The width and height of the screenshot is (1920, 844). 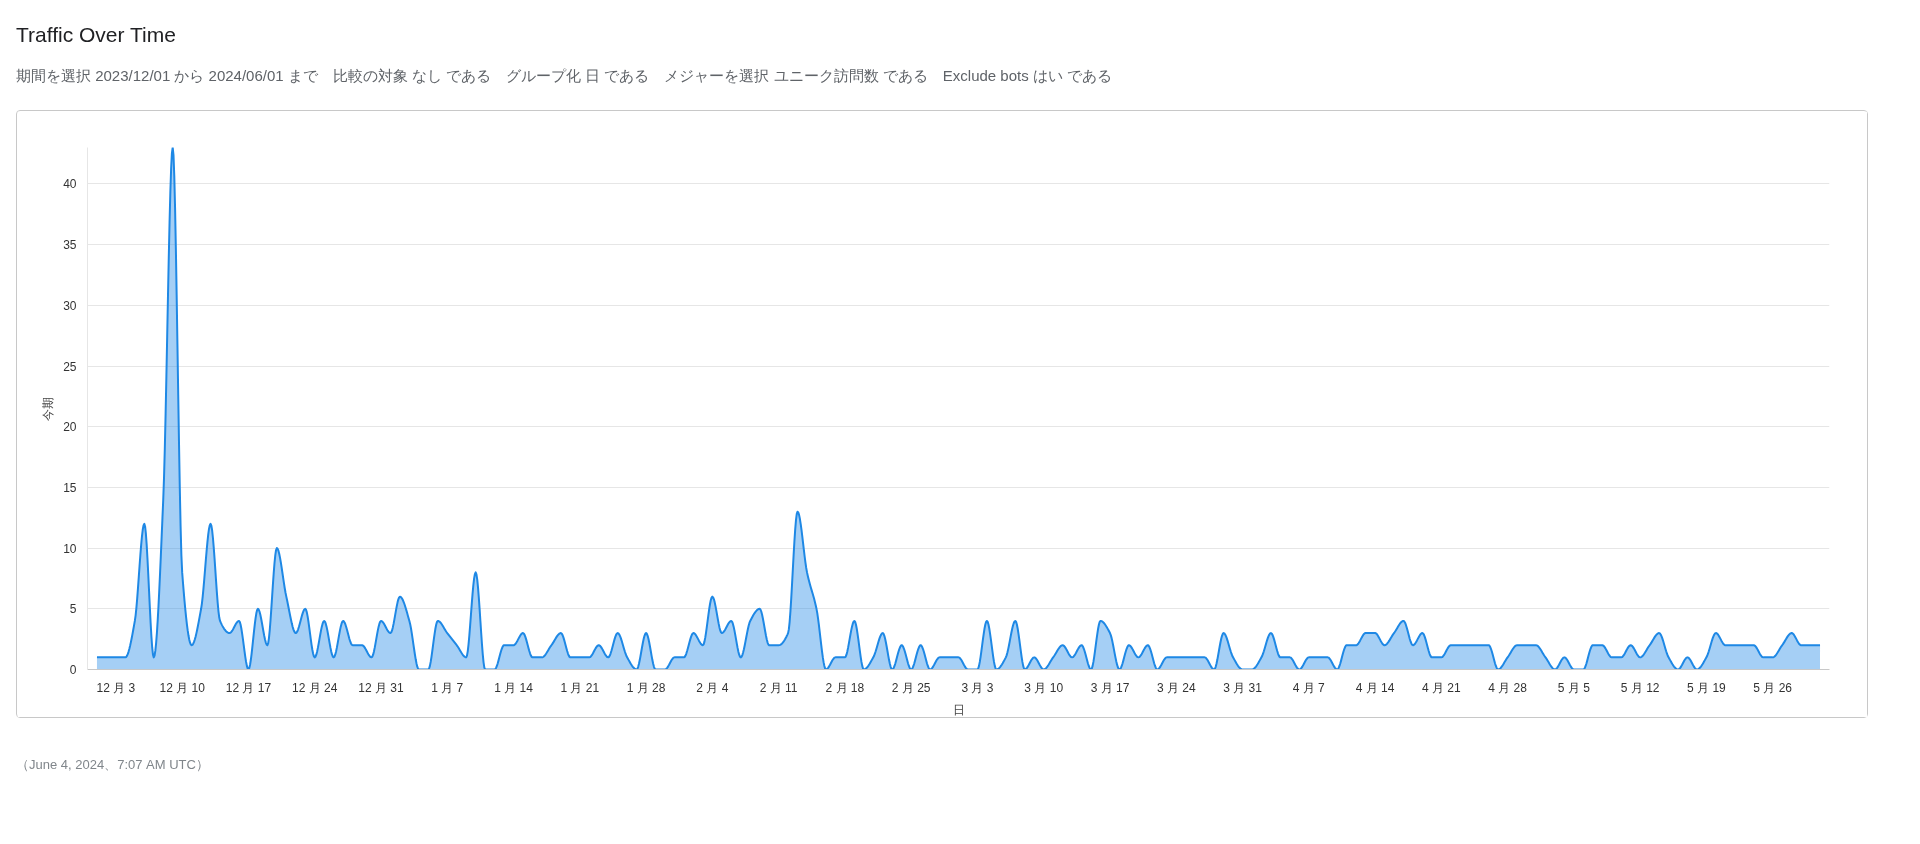 What do you see at coordinates (70, 427) in the screenshot?
I see `y-tick-label: 20` at bounding box center [70, 427].